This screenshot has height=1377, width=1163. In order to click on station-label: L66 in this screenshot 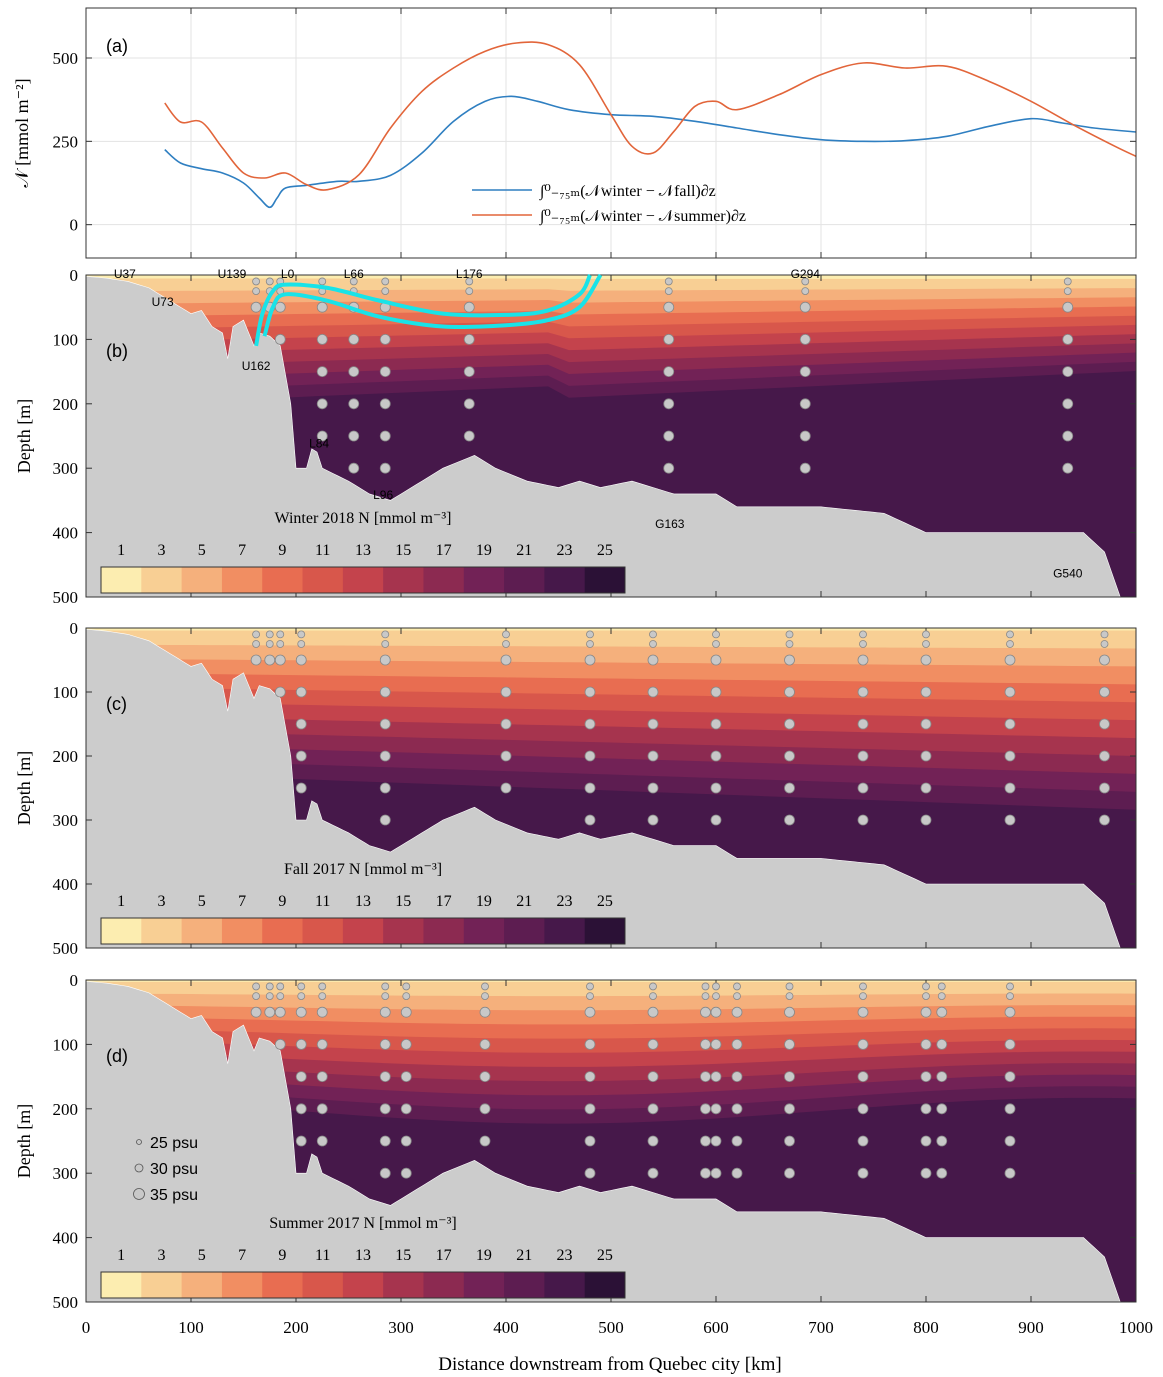, I will do `click(354, 274)`.